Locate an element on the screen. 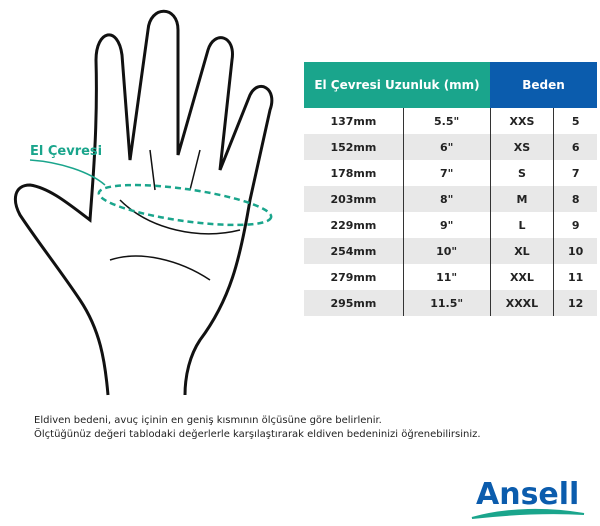 Image resolution: width=600 pixels, height=526 pixels. table-row: 137mm 5.5" XXS 5 is located at coordinates (450, 121).